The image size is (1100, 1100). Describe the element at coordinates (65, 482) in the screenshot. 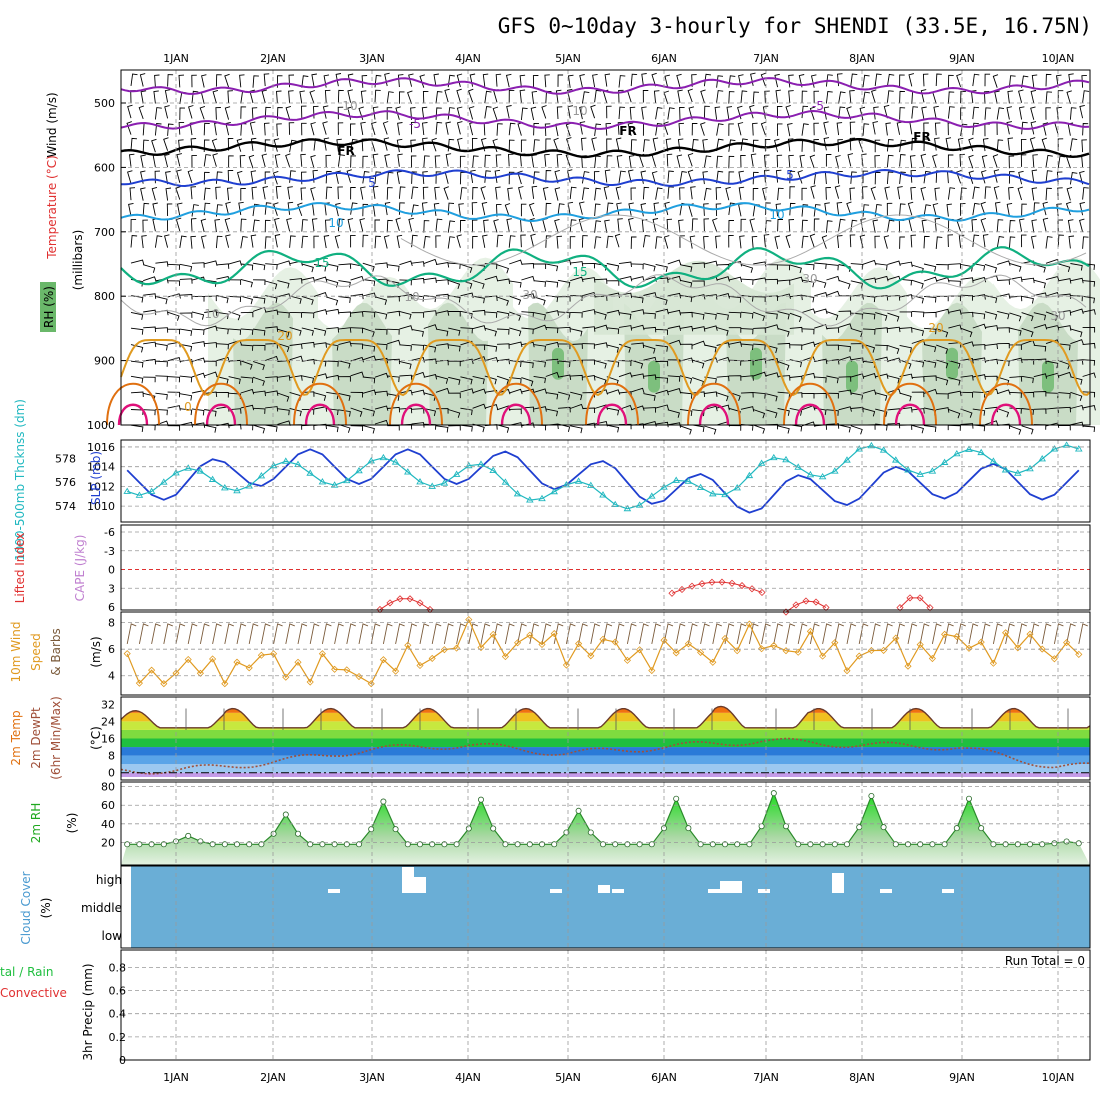

I see `thickness-tick-label: 576` at that location.